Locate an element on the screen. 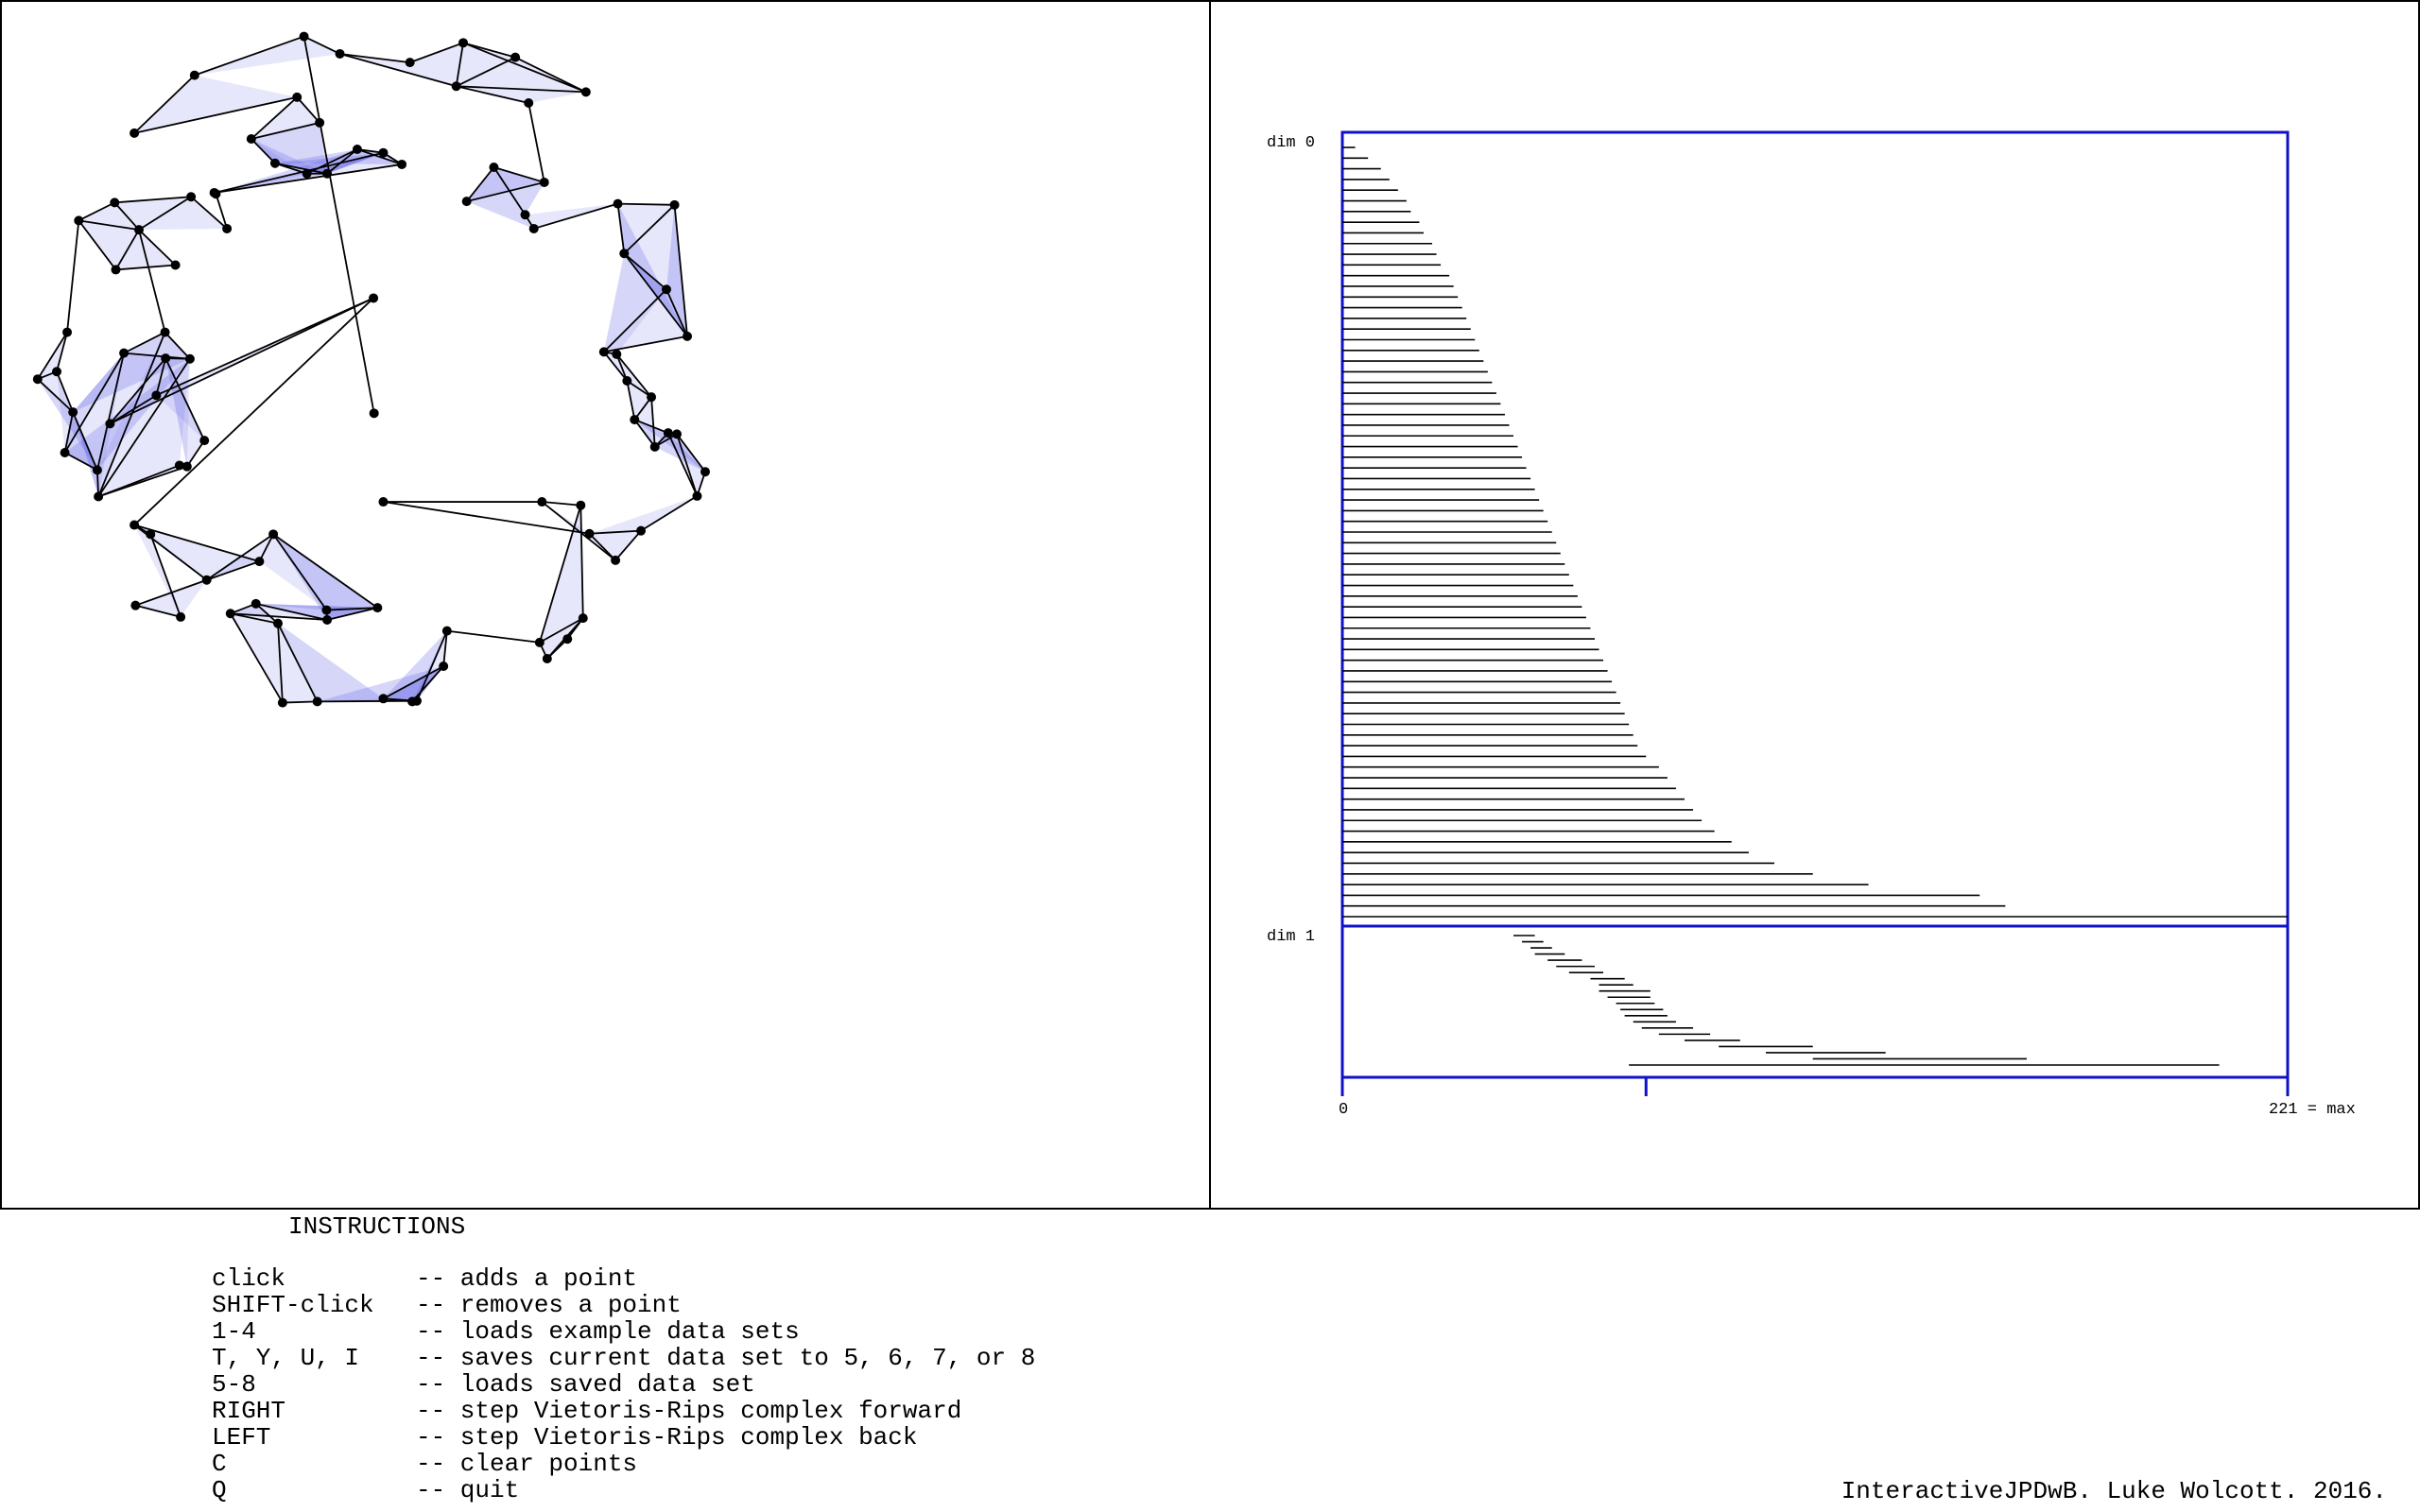 This screenshot has height=1512, width=2420. simplex-edge is located at coordinates (691, 452).